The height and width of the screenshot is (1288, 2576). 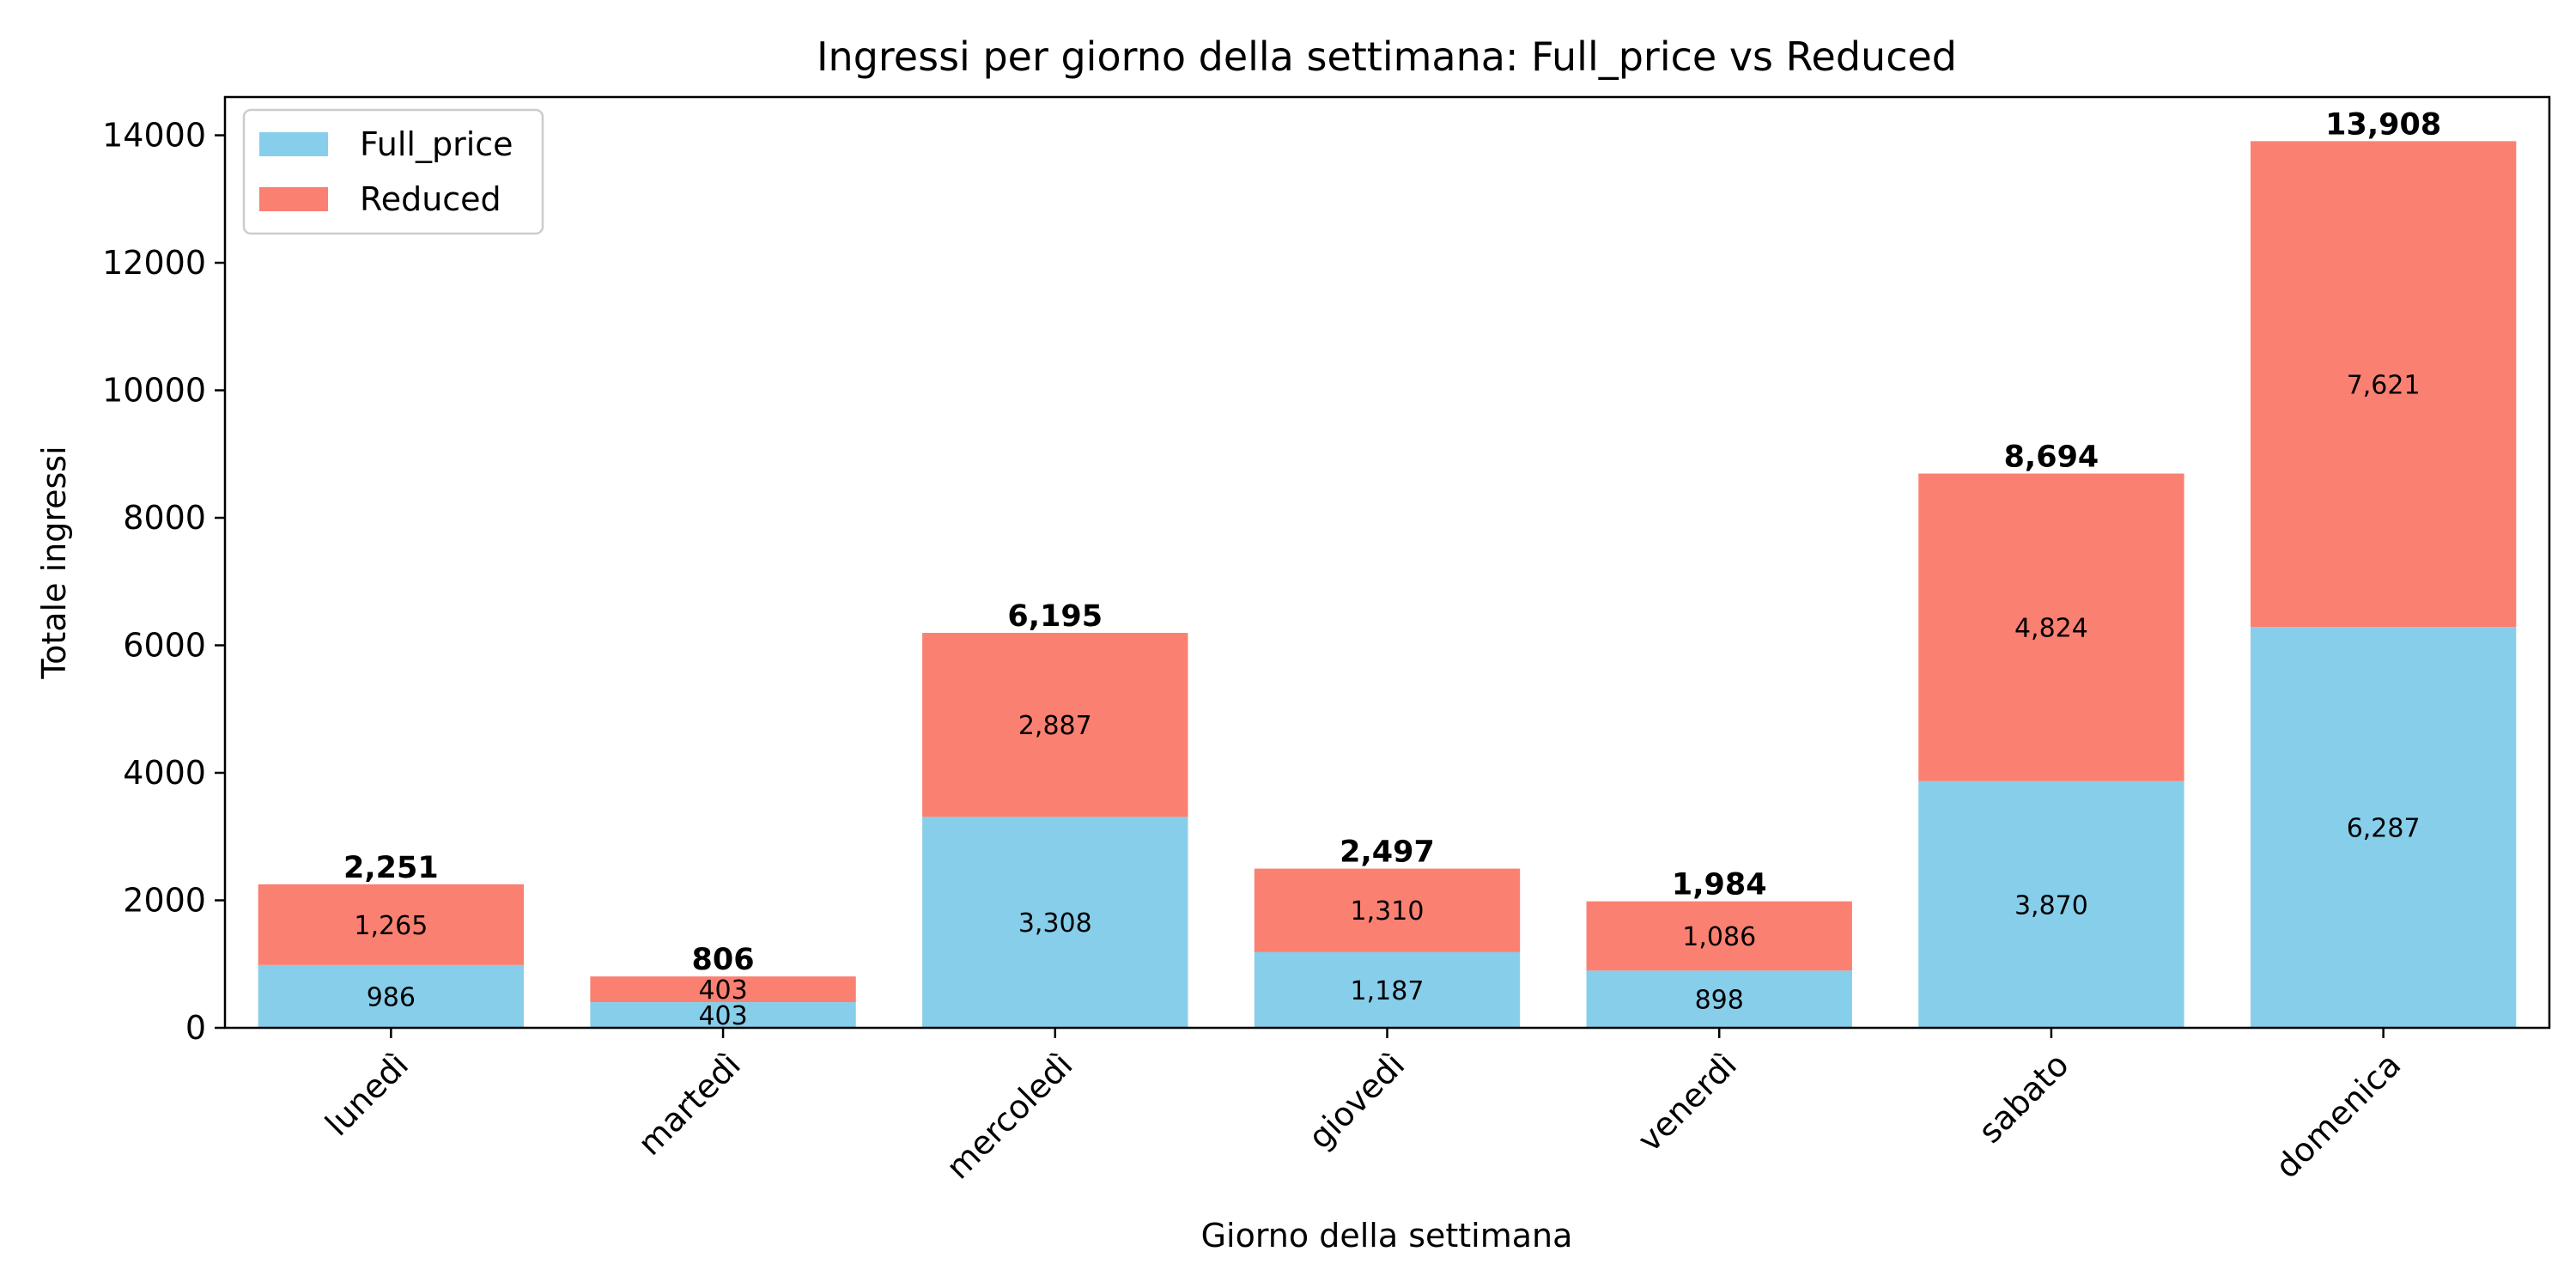 I want to click on y-tick-label: 8000, so click(x=164, y=518).